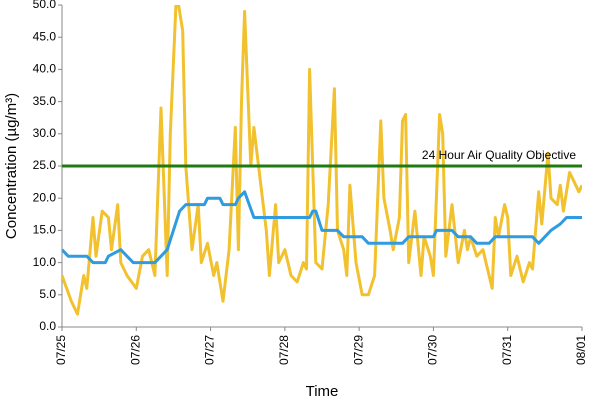 The width and height of the screenshot is (600, 405). I want to click on y-tick-label: 10.0, so click(45, 262).